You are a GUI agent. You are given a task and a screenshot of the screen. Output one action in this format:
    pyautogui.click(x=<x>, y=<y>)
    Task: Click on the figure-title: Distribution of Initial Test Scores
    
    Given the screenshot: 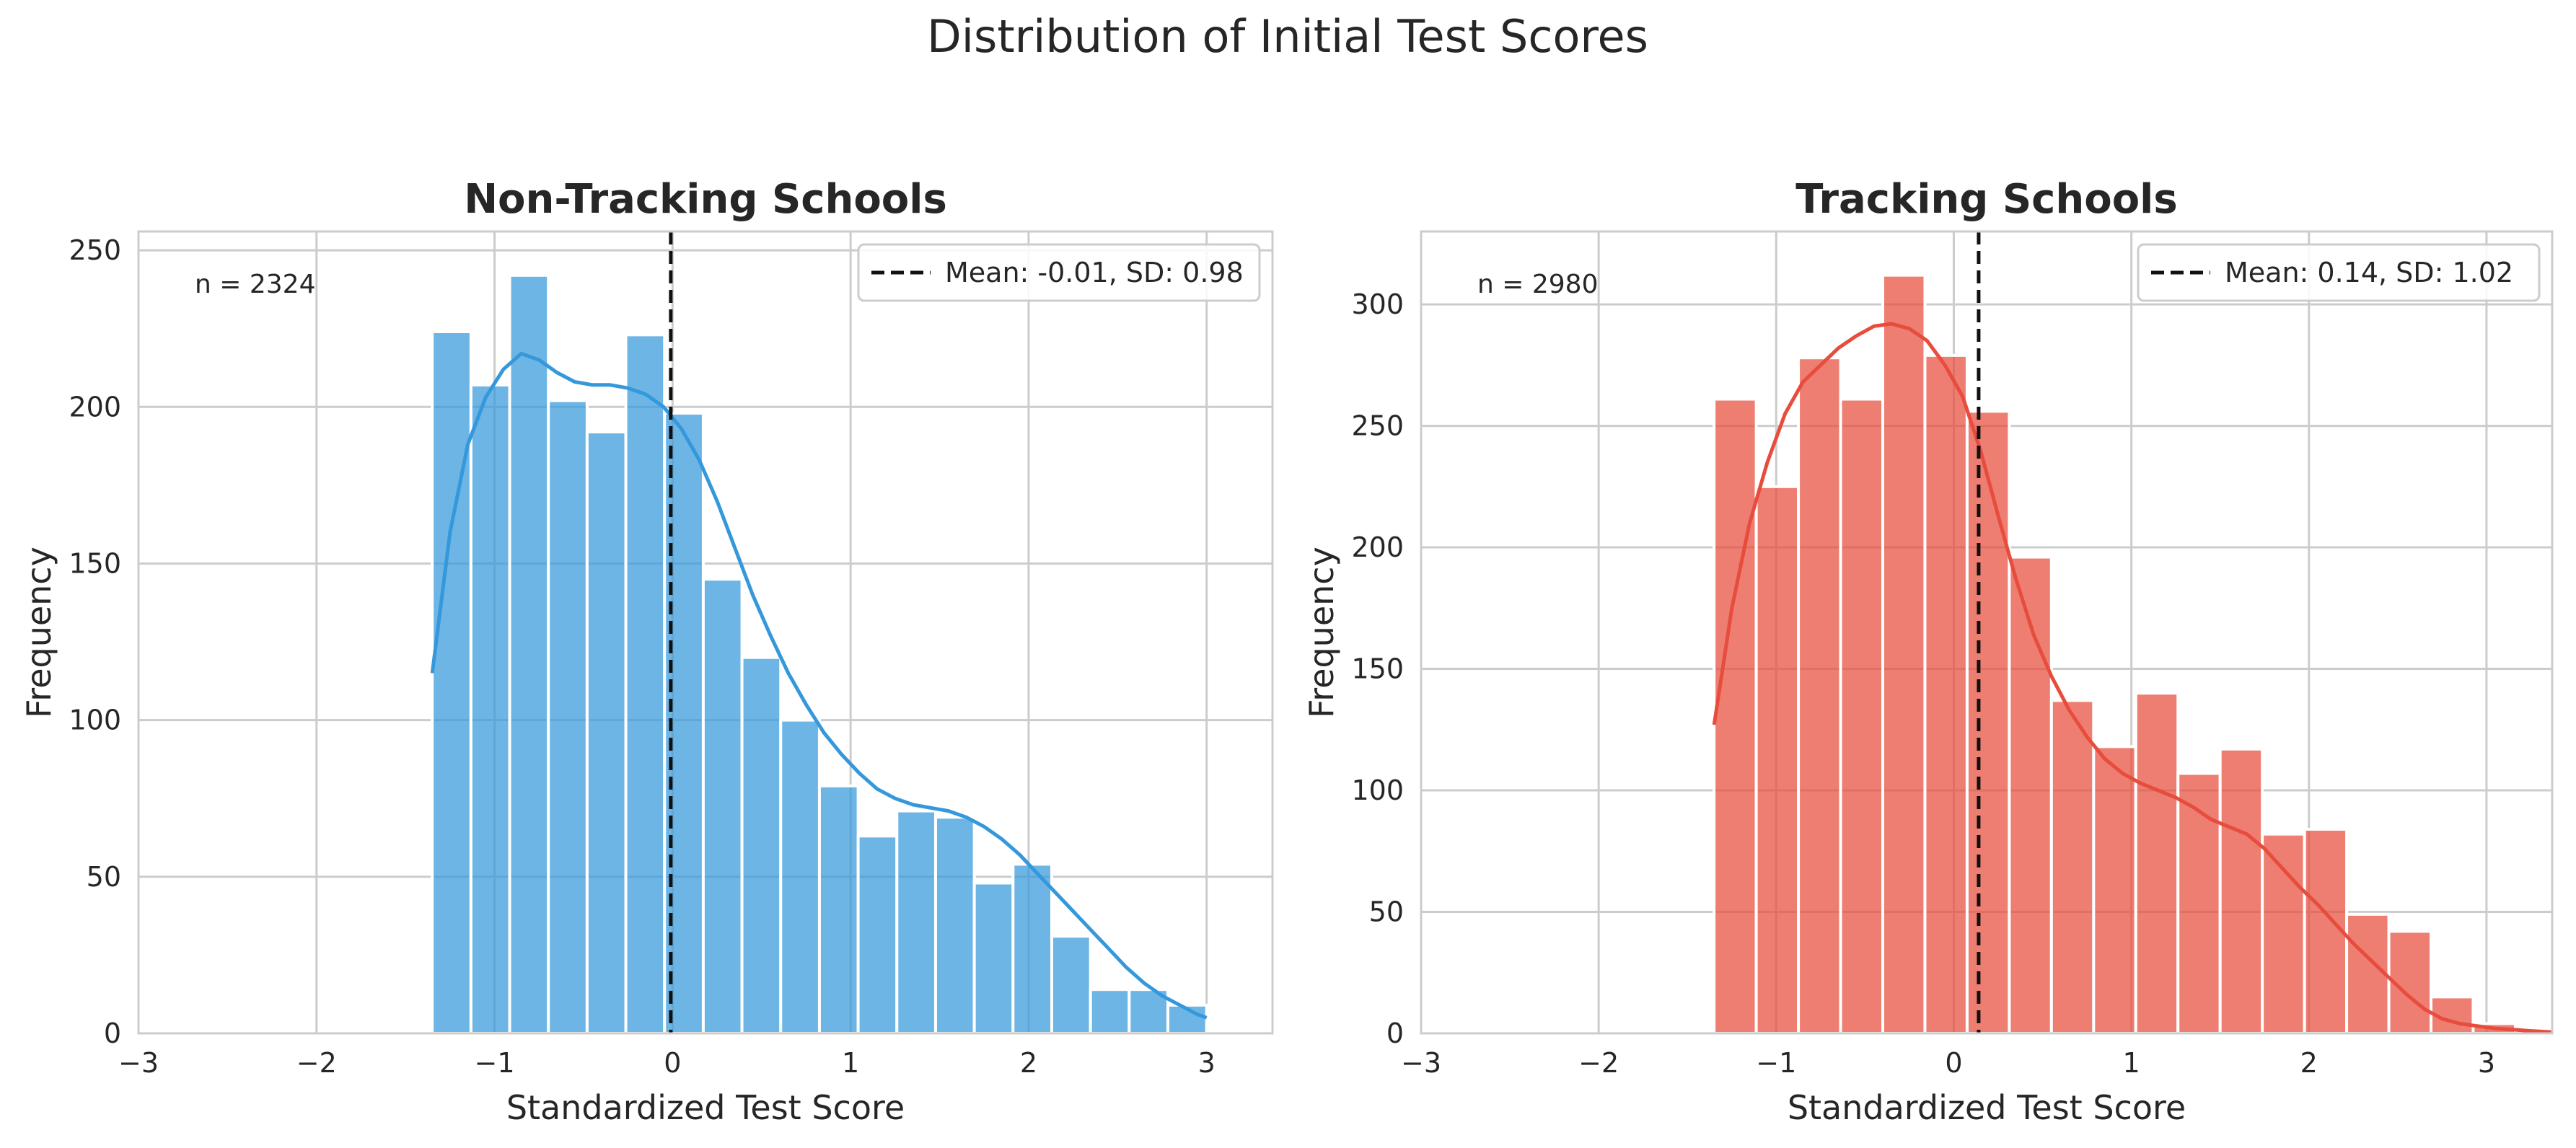 What is the action you would take?
    pyautogui.click(x=1287, y=36)
    